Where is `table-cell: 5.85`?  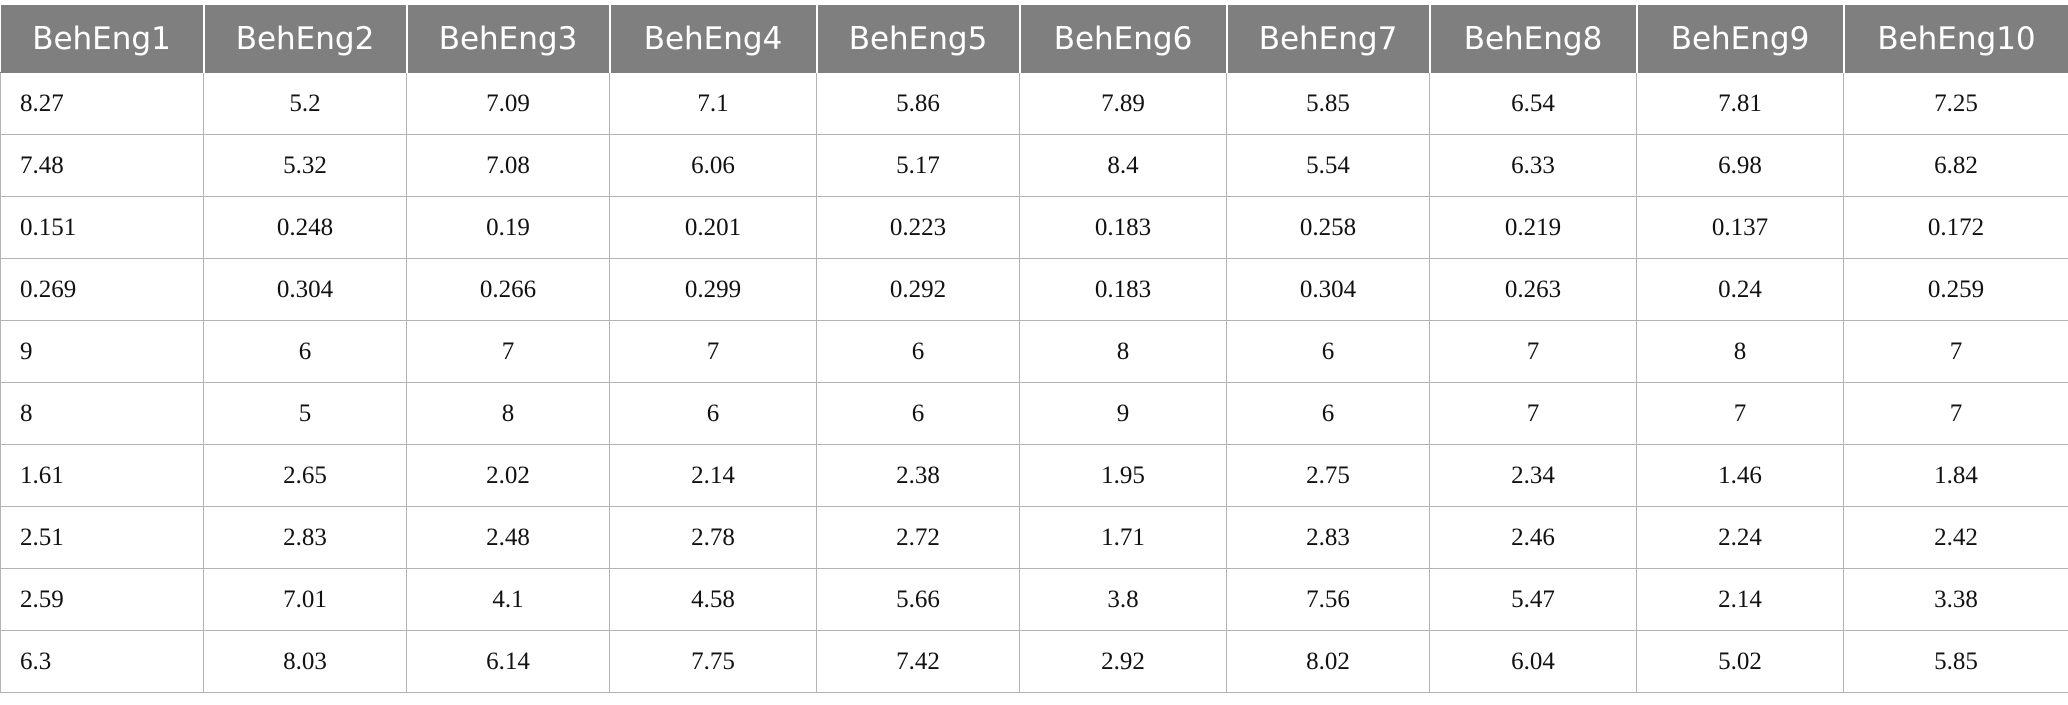
table-cell: 5.85 is located at coordinates (1955, 661).